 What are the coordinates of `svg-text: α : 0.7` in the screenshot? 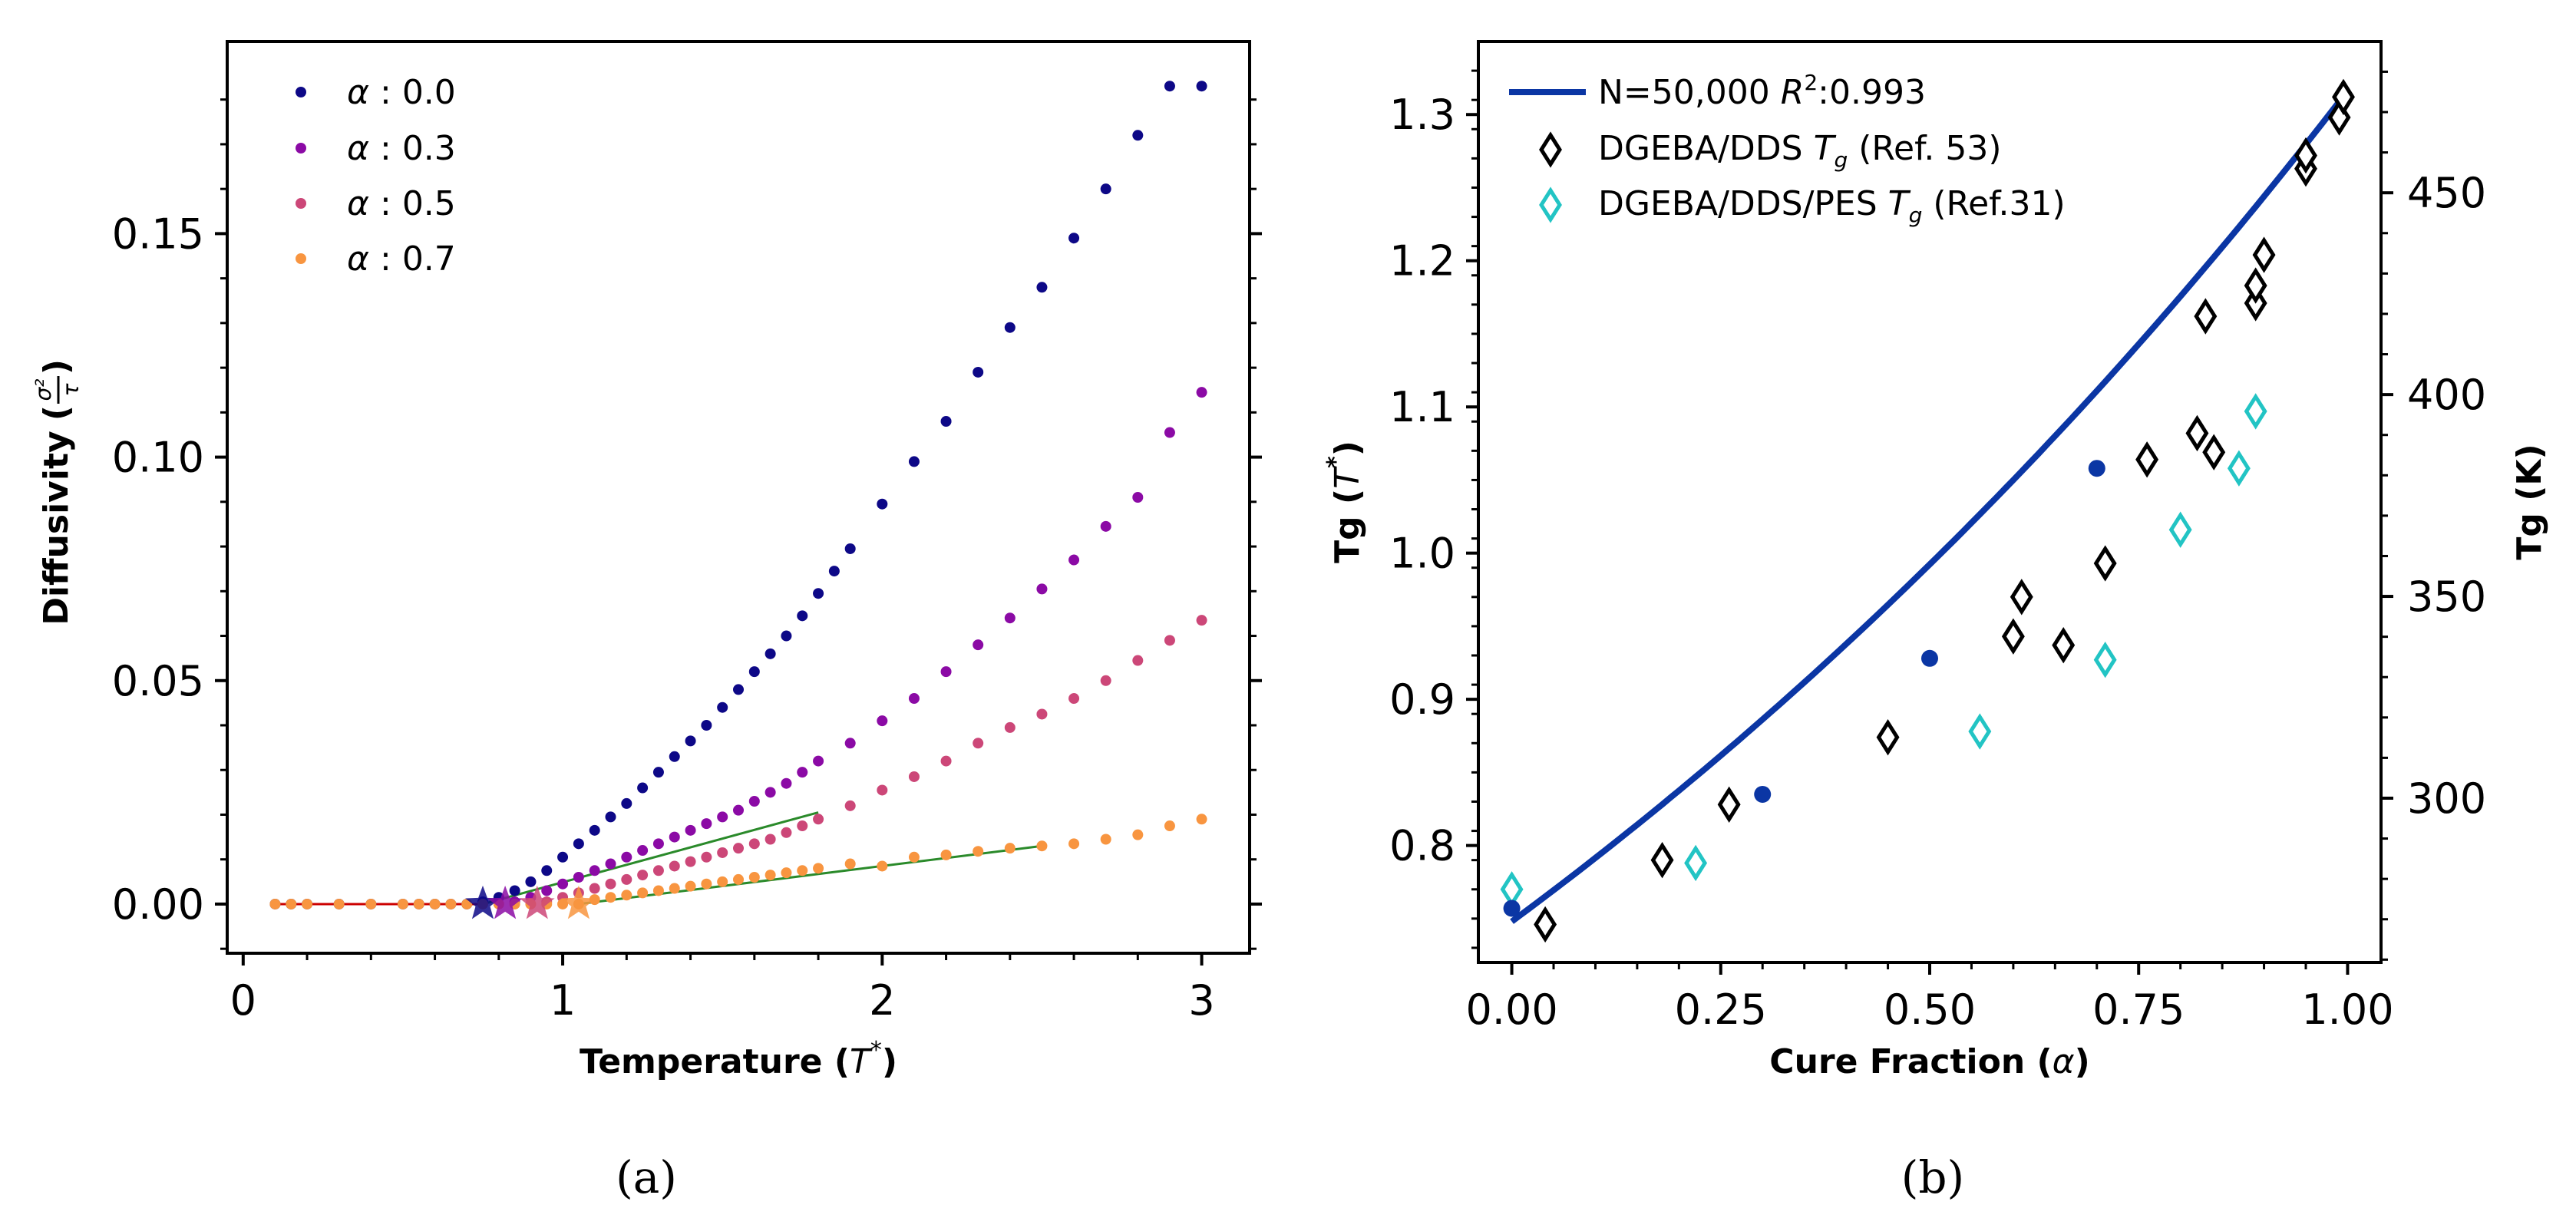 It's located at (401, 259).